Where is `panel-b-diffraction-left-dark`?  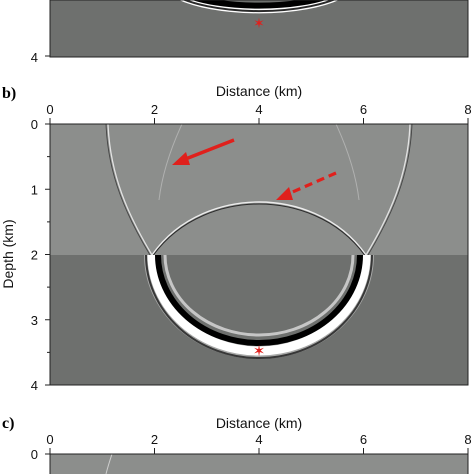
panel-b-diffraction-left-dark is located at coordinates (128, 190).